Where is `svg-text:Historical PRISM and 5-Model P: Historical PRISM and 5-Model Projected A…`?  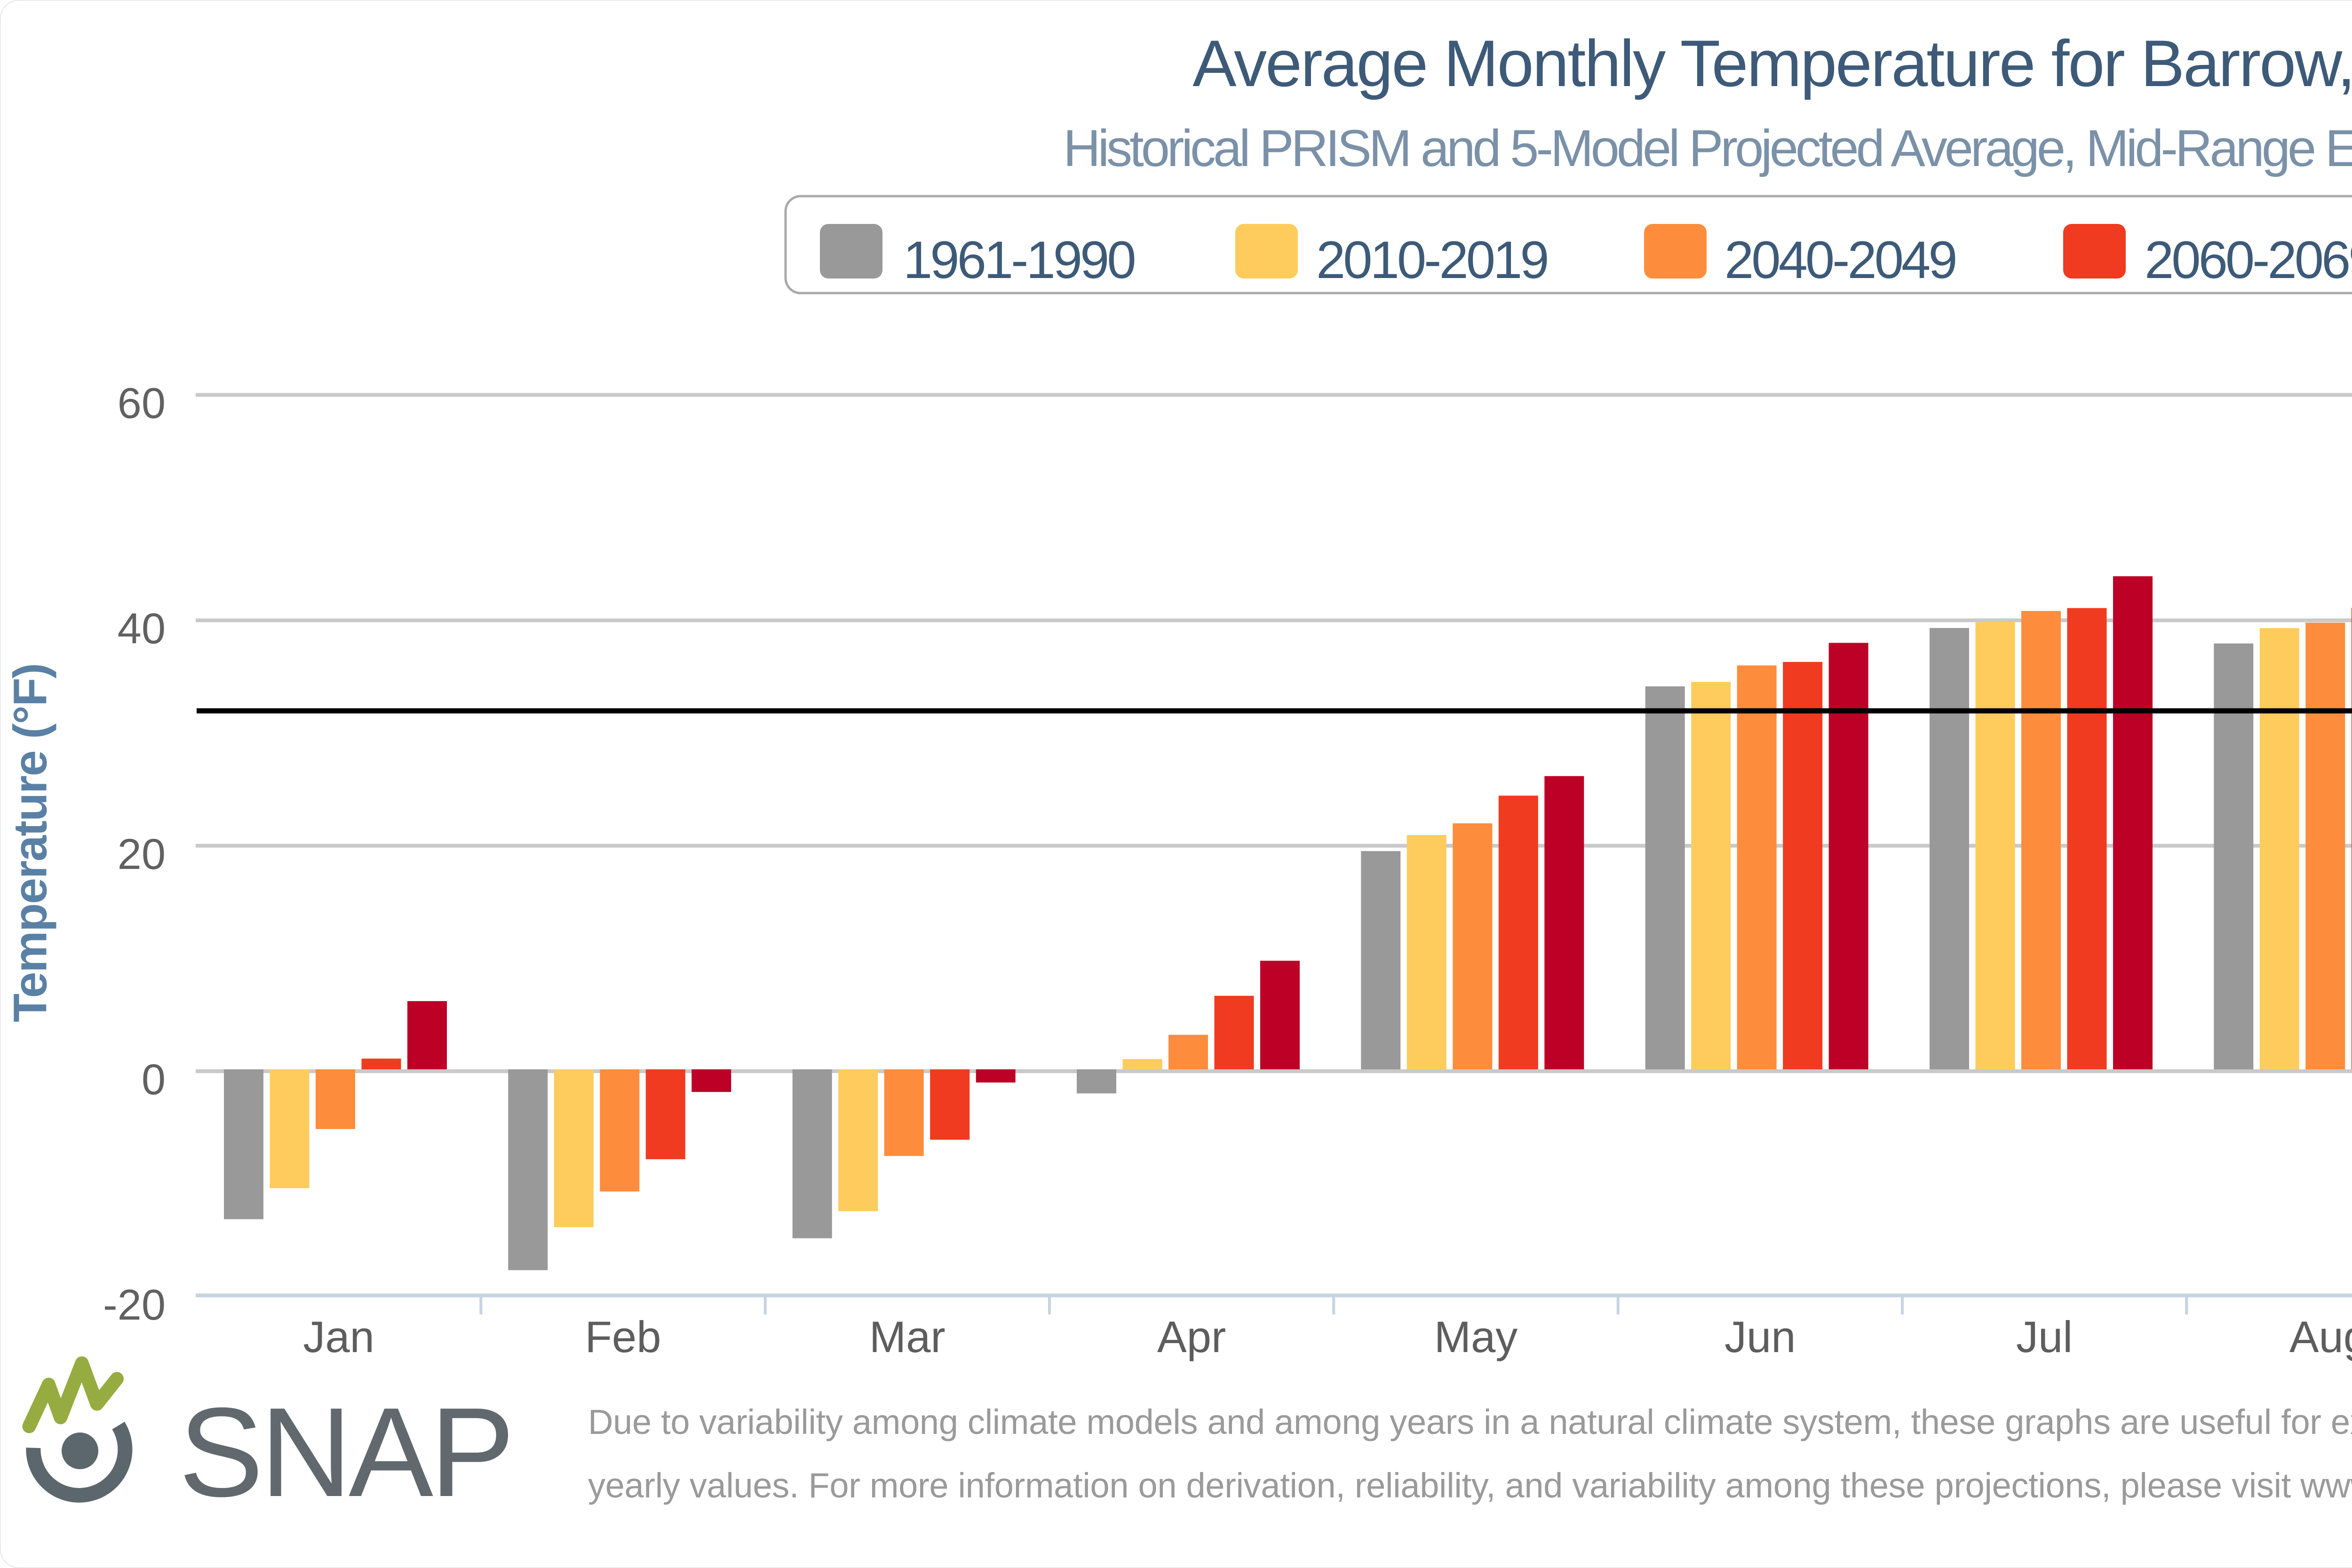
svg-text:Historical PRISM and 5-Model P: Historical PRISM and 5-Model Projected A… is located at coordinates (1707, 148).